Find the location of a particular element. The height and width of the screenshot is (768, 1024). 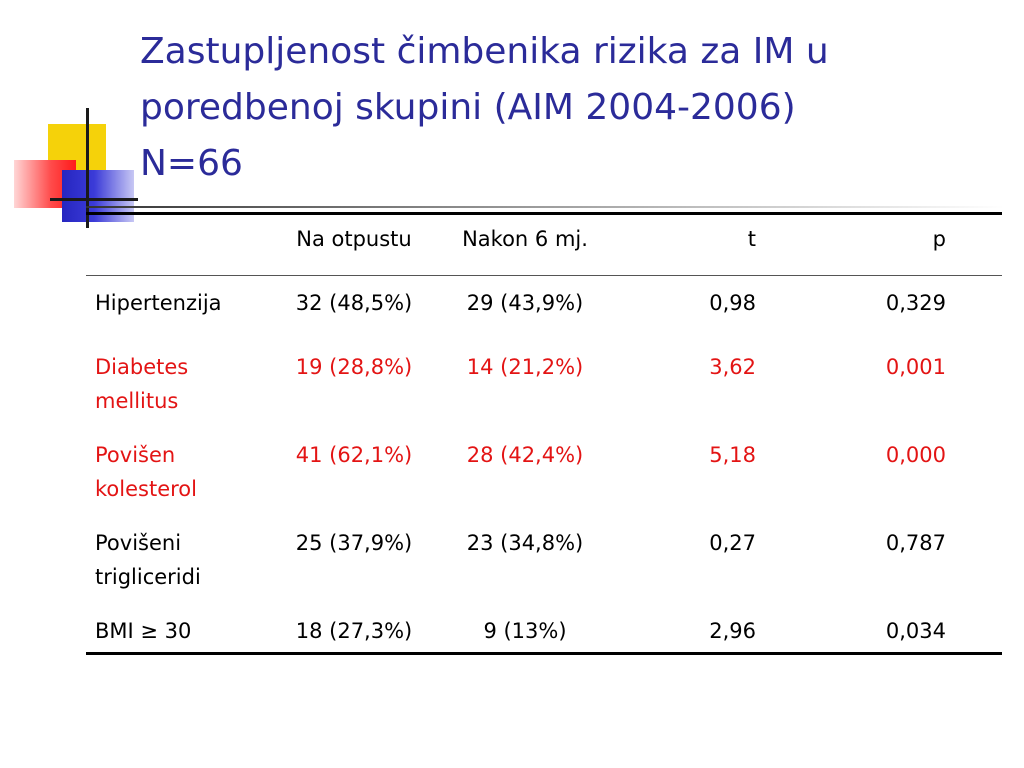

table-header: Na otpustu Nakon 6 mj. t p is located at coordinates (544, 244).